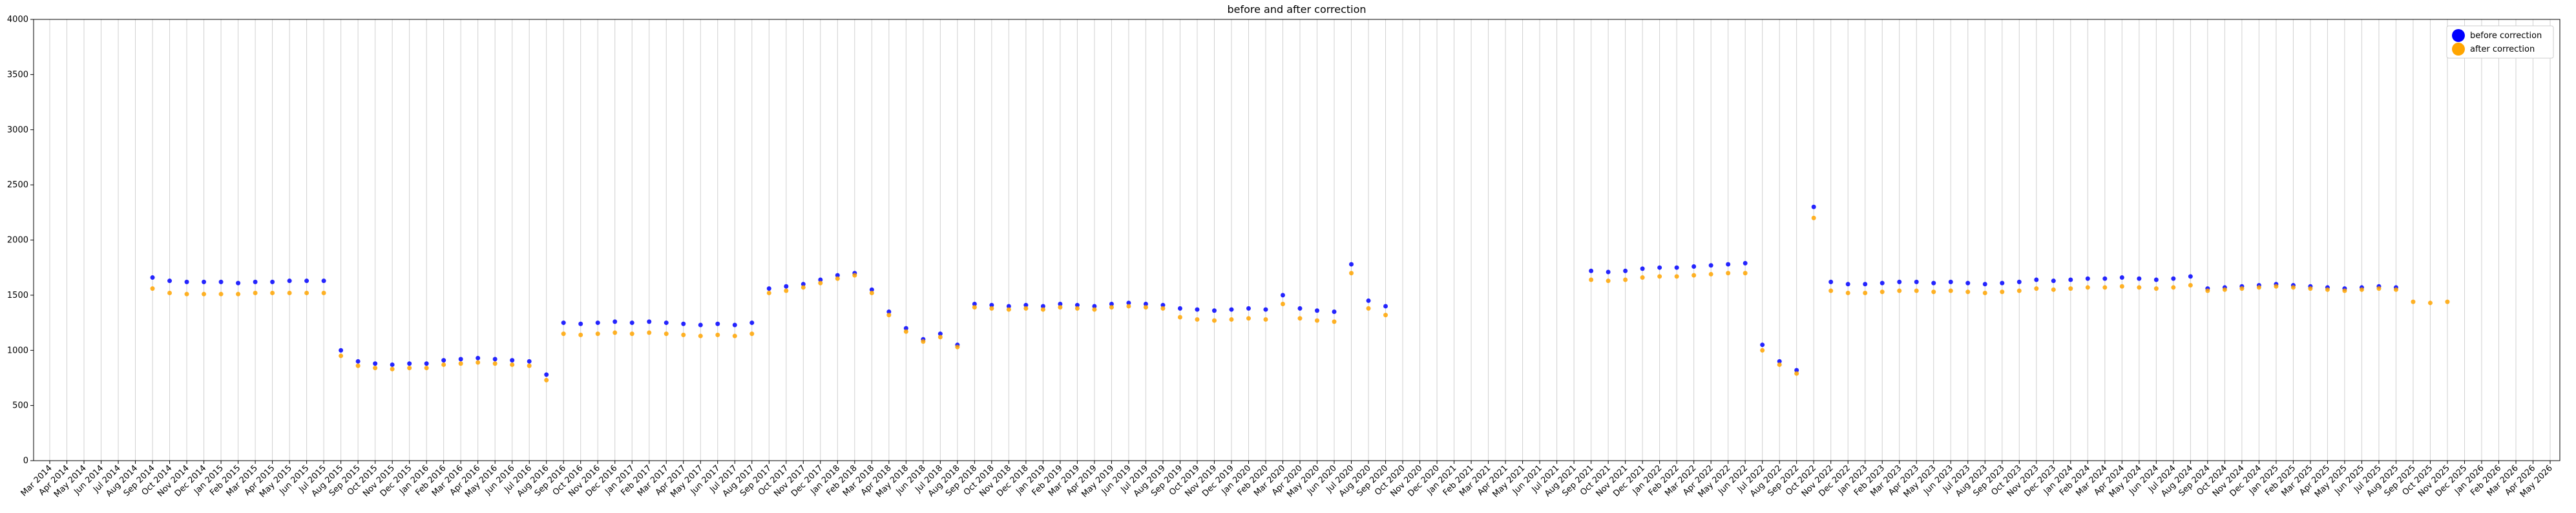 The width and height of the screenshot is (2576, 513). What do you see at coordinates (2502, 50) in the screenshot?
I see `legend-label: after correction` at bounding box center [2502, 50].